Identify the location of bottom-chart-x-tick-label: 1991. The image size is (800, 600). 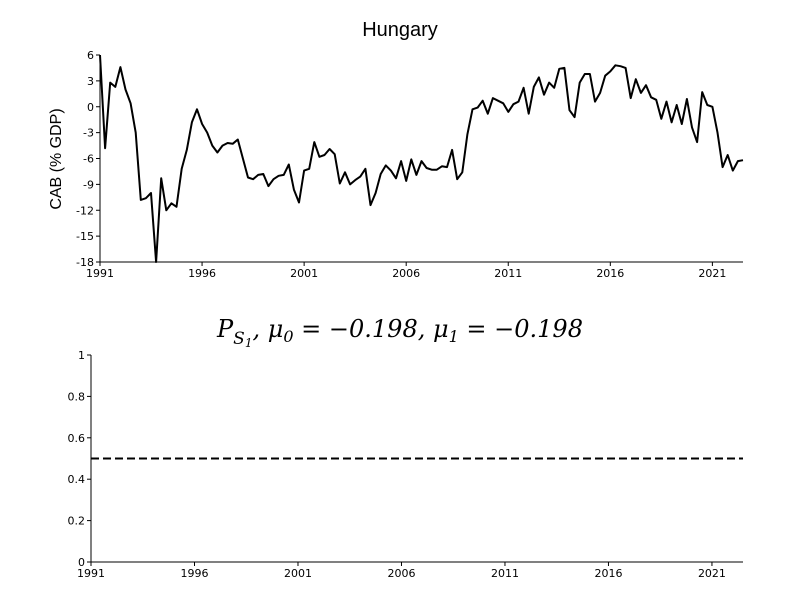
(91, 573).